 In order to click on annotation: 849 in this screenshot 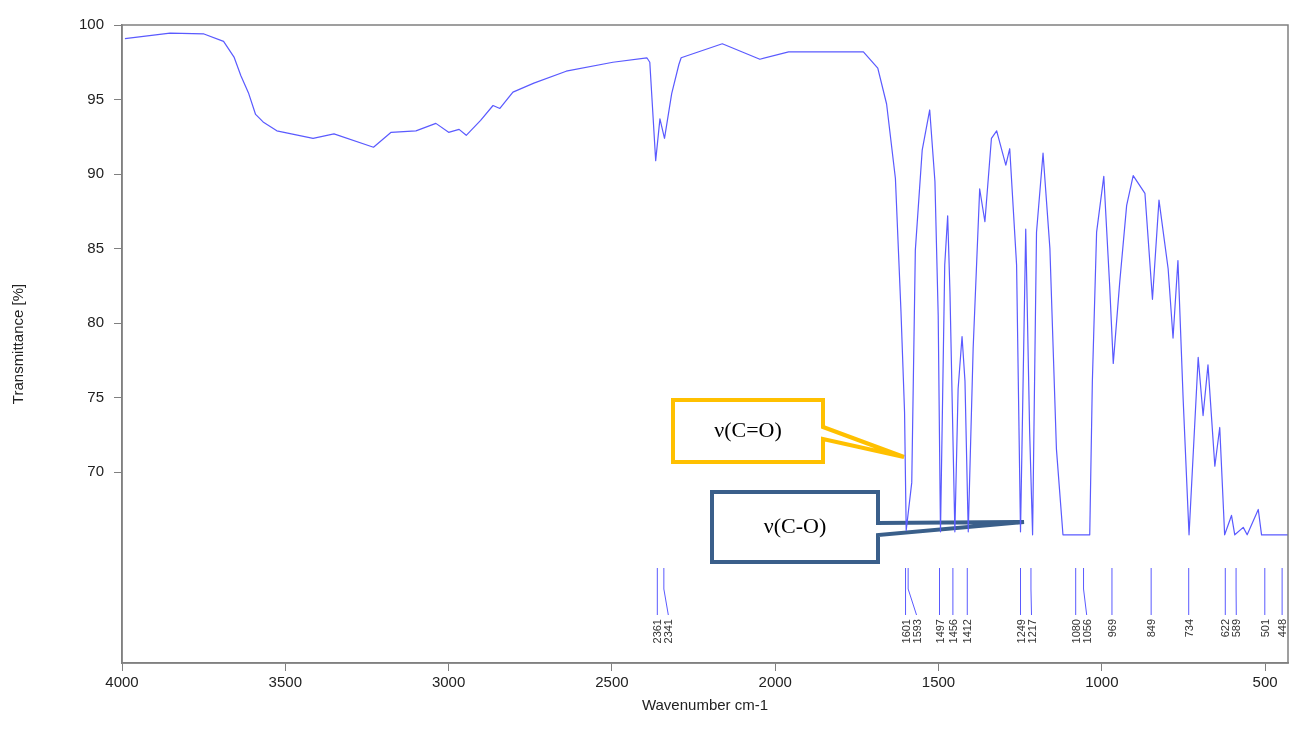, I will do `click(1151, 628)`.